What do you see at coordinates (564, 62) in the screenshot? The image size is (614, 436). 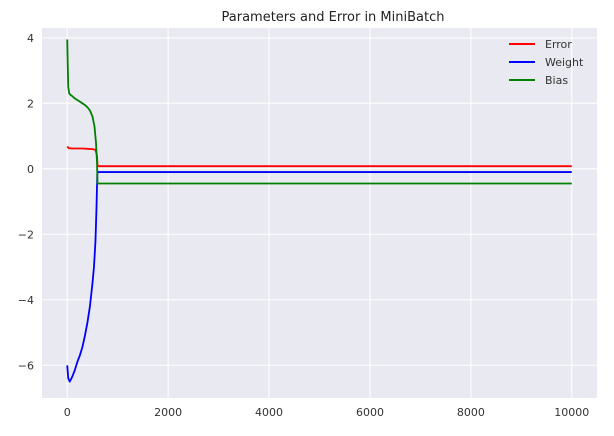 I see `legend-label-weight: Weight` at bounding box center [564, 62].